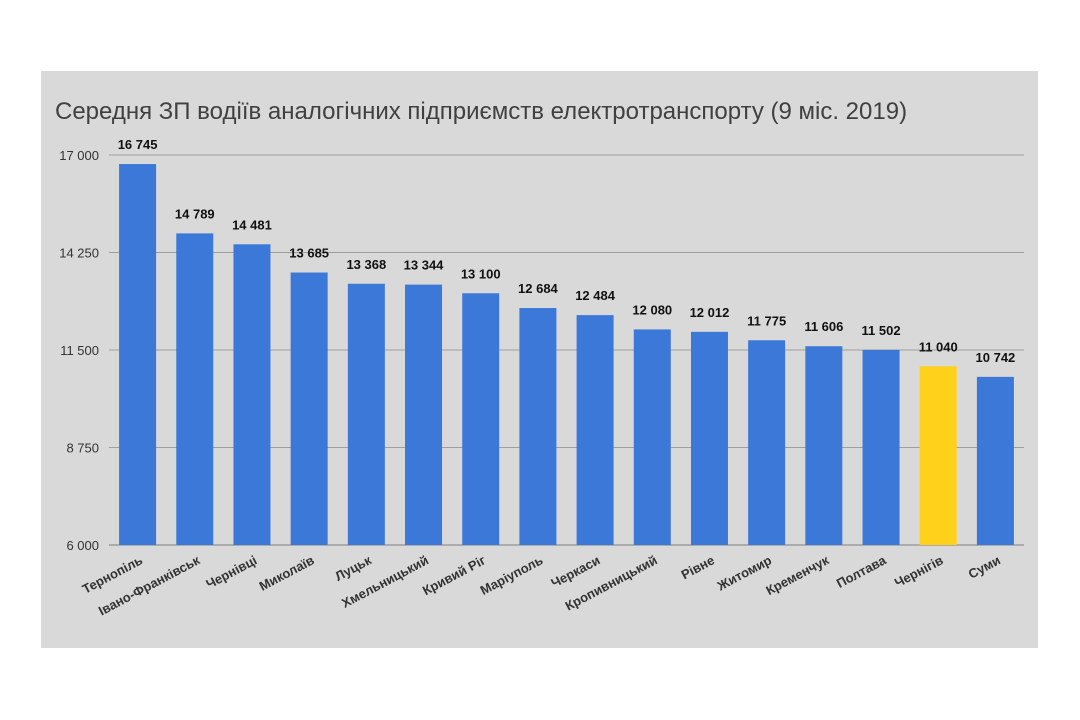 The height and width of the screenshot is (720, 1080). What do you see at coordinates (195, 213) in the screenshot?
I see `data-label: 14 789` at bounding box center [195, 213].